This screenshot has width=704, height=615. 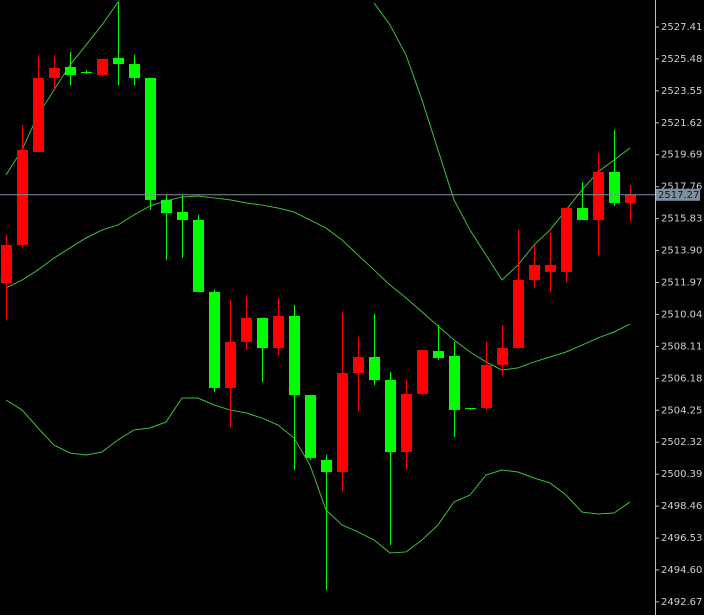 What do you see at coordinates (681, 283) in the screenshot?
I see `y-tick-label: 2511.97` at bounding box center [681, 283].